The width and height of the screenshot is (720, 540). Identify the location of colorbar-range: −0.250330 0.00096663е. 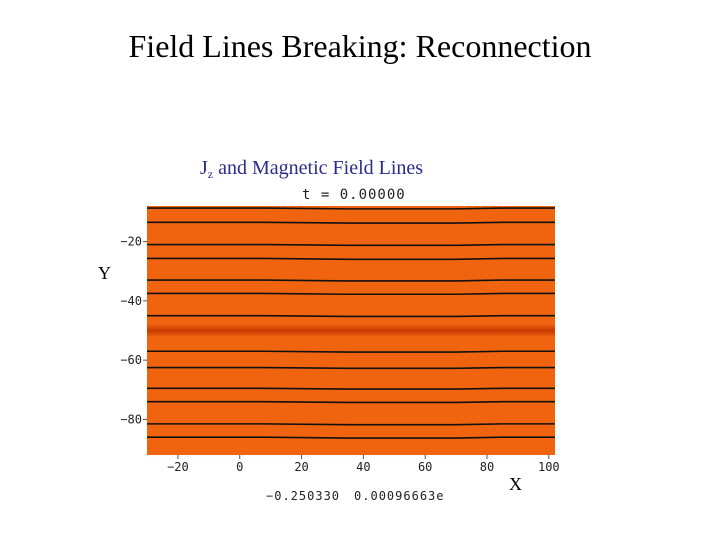
(362, 496).